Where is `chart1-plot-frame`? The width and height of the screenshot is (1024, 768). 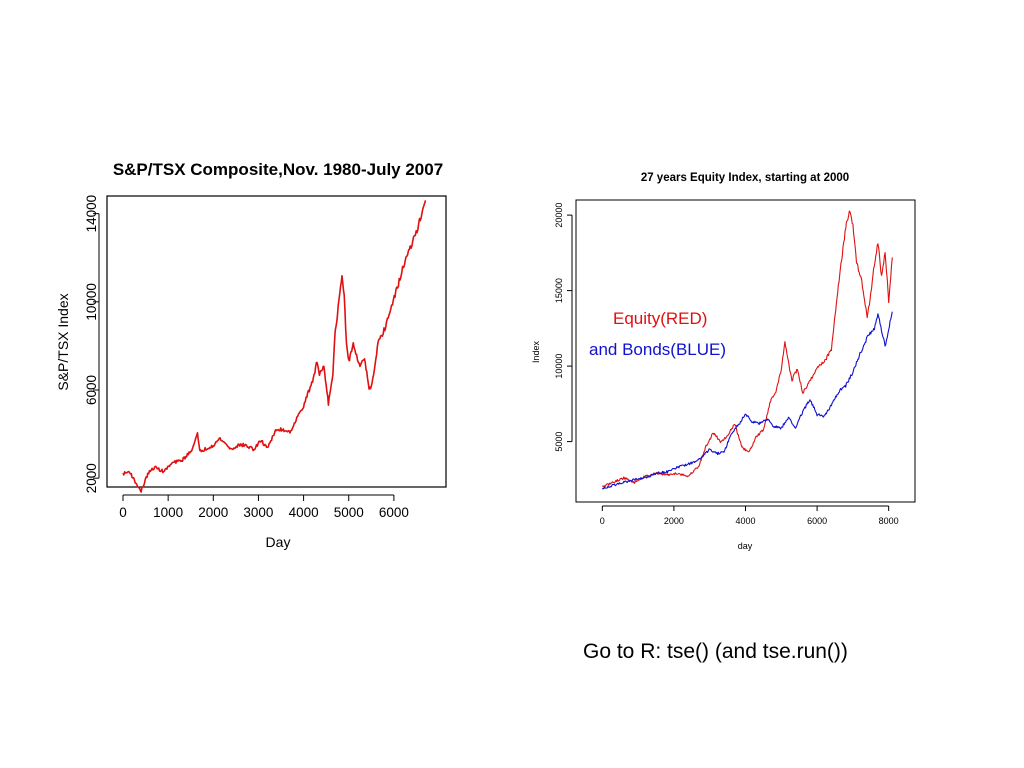 chart1-plot-frame is located at coordinates (276, 341).